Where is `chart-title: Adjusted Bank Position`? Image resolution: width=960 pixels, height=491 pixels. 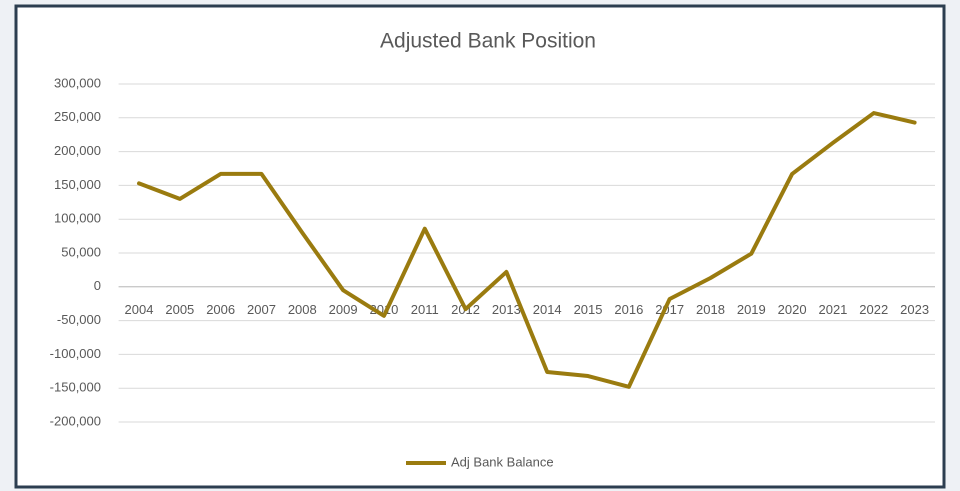 chart-title: Adjusted Bank Position is located at coordinates (488, 41).